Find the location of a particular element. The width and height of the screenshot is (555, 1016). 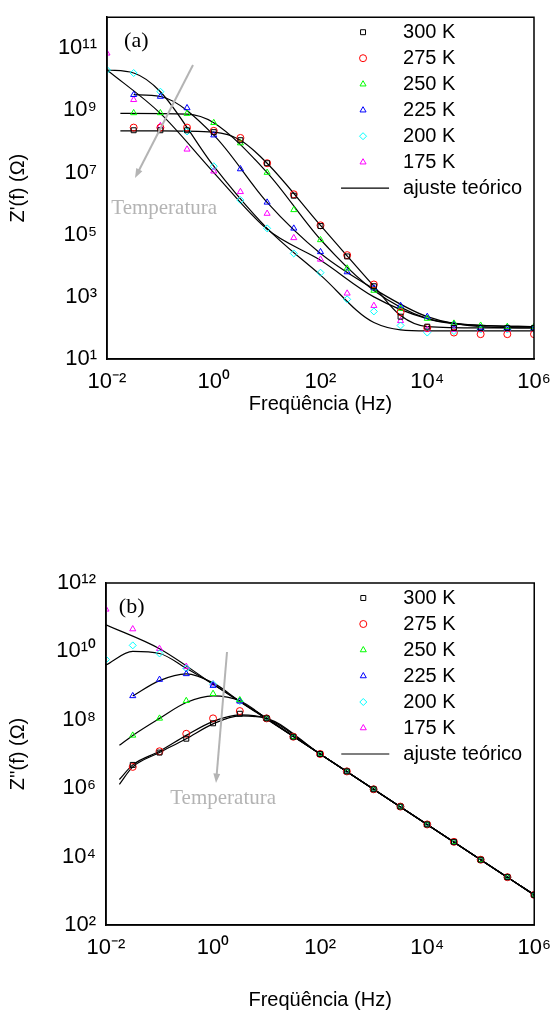

y-tick-label: 10⁸ is located at coordinates (79, 718).